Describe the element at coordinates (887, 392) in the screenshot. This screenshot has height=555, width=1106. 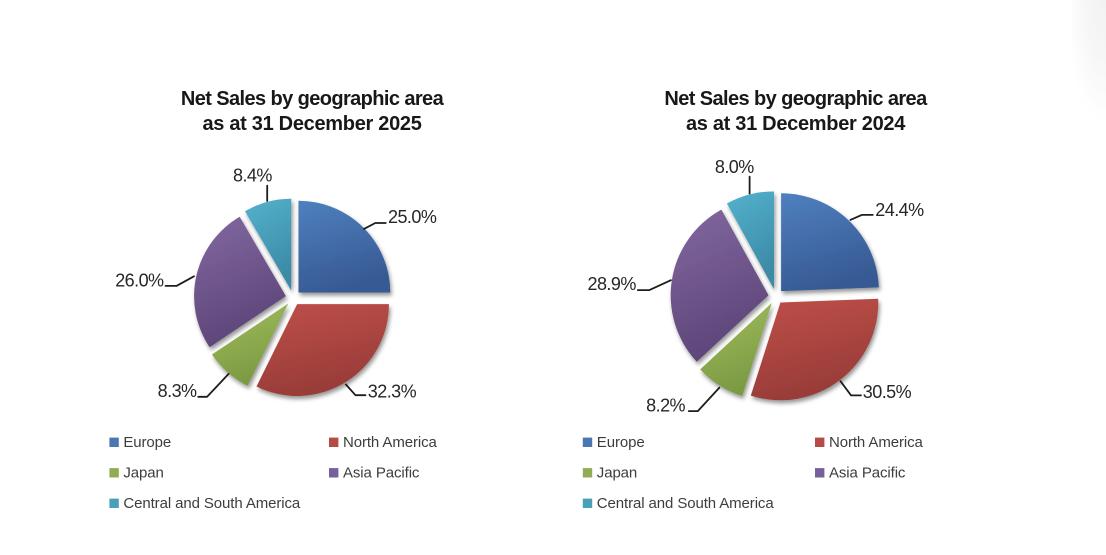
I see `svg-text: 30.5%` at that location.